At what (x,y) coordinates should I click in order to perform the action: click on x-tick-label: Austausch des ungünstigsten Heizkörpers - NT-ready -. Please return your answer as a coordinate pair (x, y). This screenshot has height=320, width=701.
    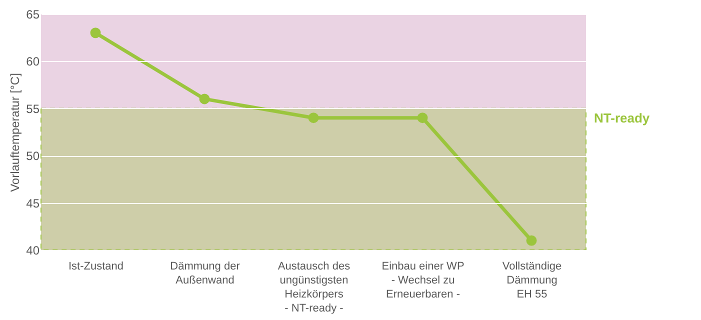
    Looking at the image, I should click on (314, 287).